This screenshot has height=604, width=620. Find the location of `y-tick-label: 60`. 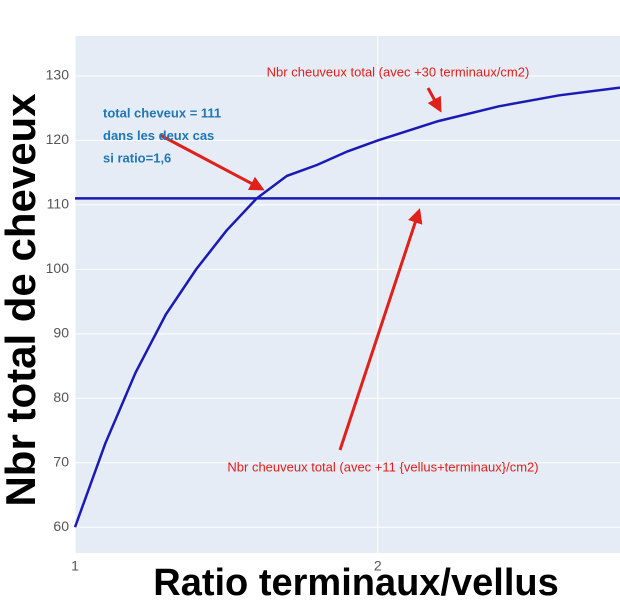

y-tick-label: 60 is located at coordinates (61, 526).